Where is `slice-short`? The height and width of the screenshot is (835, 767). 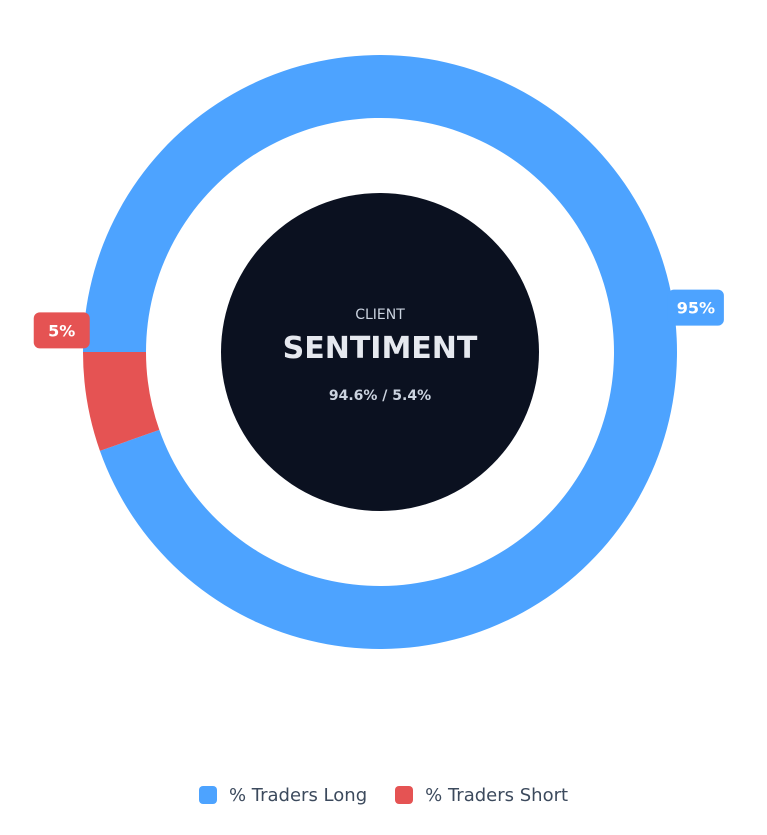
slice-short is located at coordinates (121, 401).